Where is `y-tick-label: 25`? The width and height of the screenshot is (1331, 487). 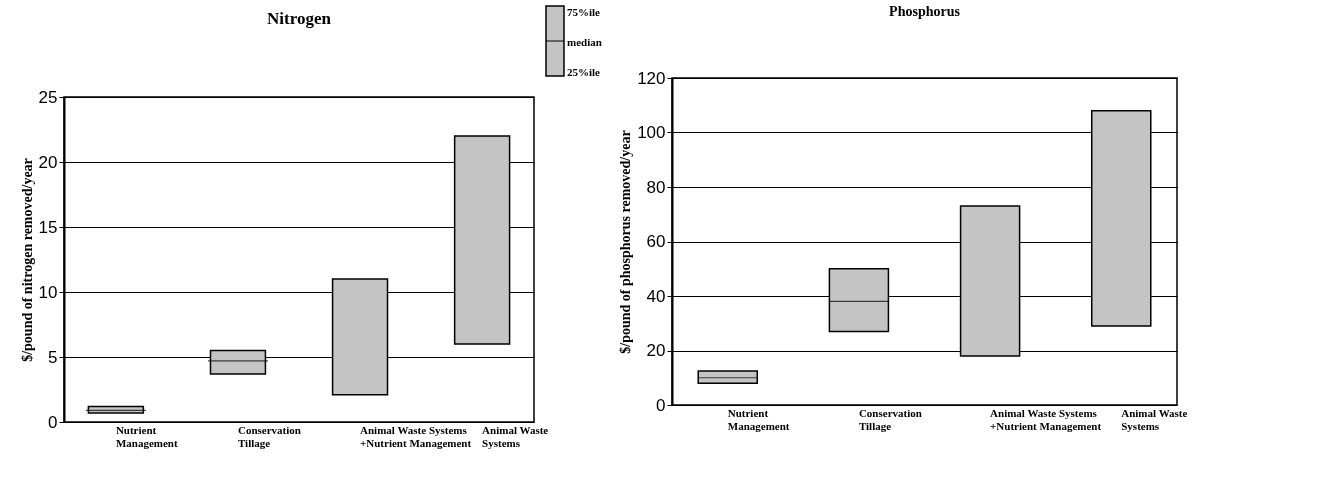
y-tick-label: 25 is located at coordinates (48, 97).